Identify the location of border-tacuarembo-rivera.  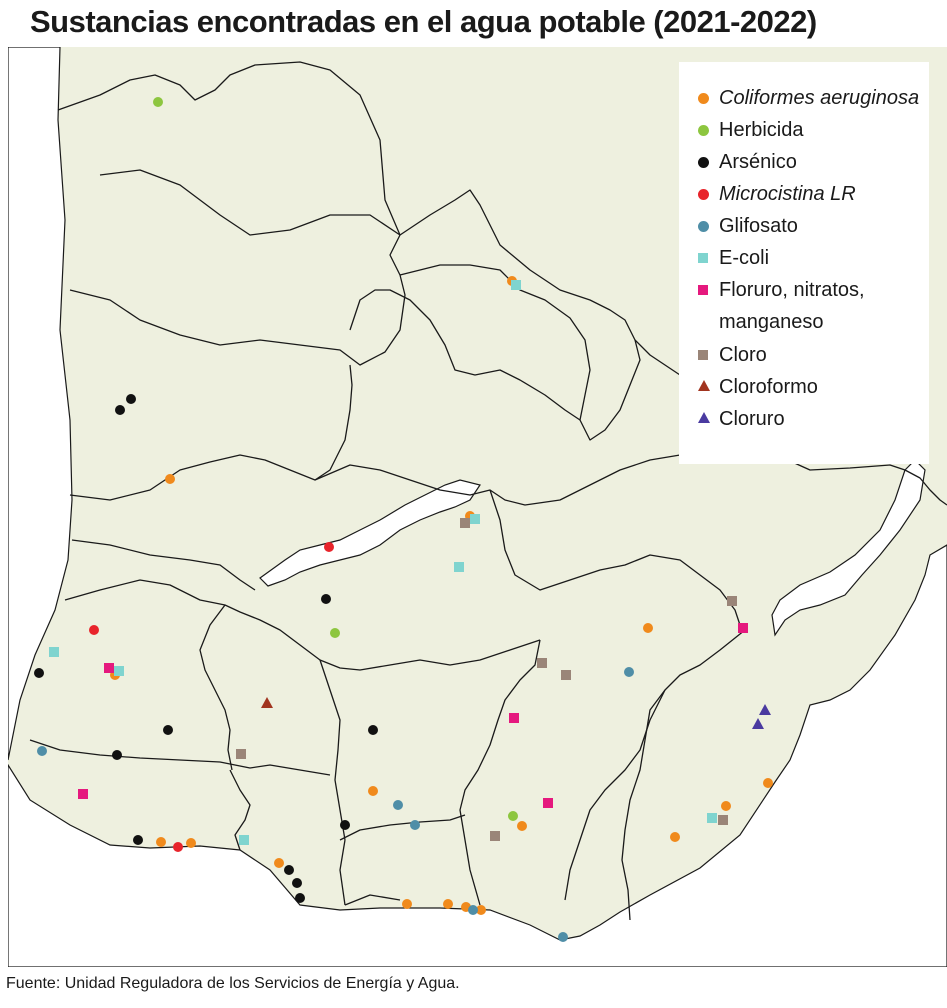
(520, 352).